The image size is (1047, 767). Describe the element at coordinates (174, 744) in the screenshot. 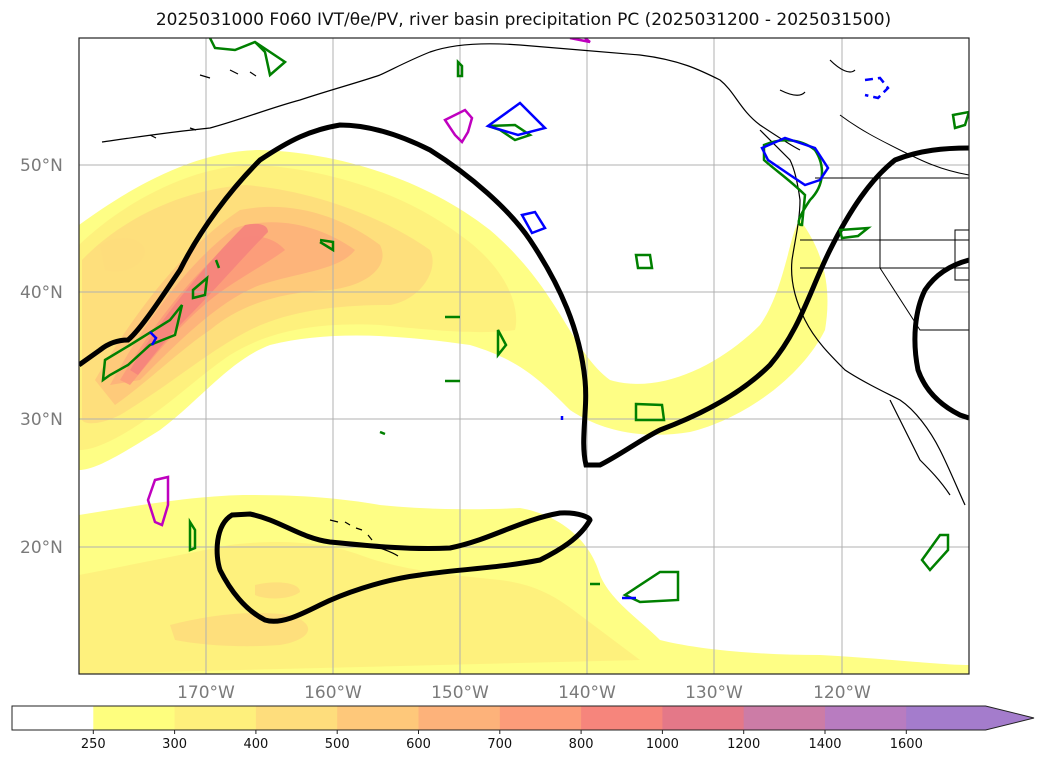

I see `colorbar-tick-label: 300` at that location.